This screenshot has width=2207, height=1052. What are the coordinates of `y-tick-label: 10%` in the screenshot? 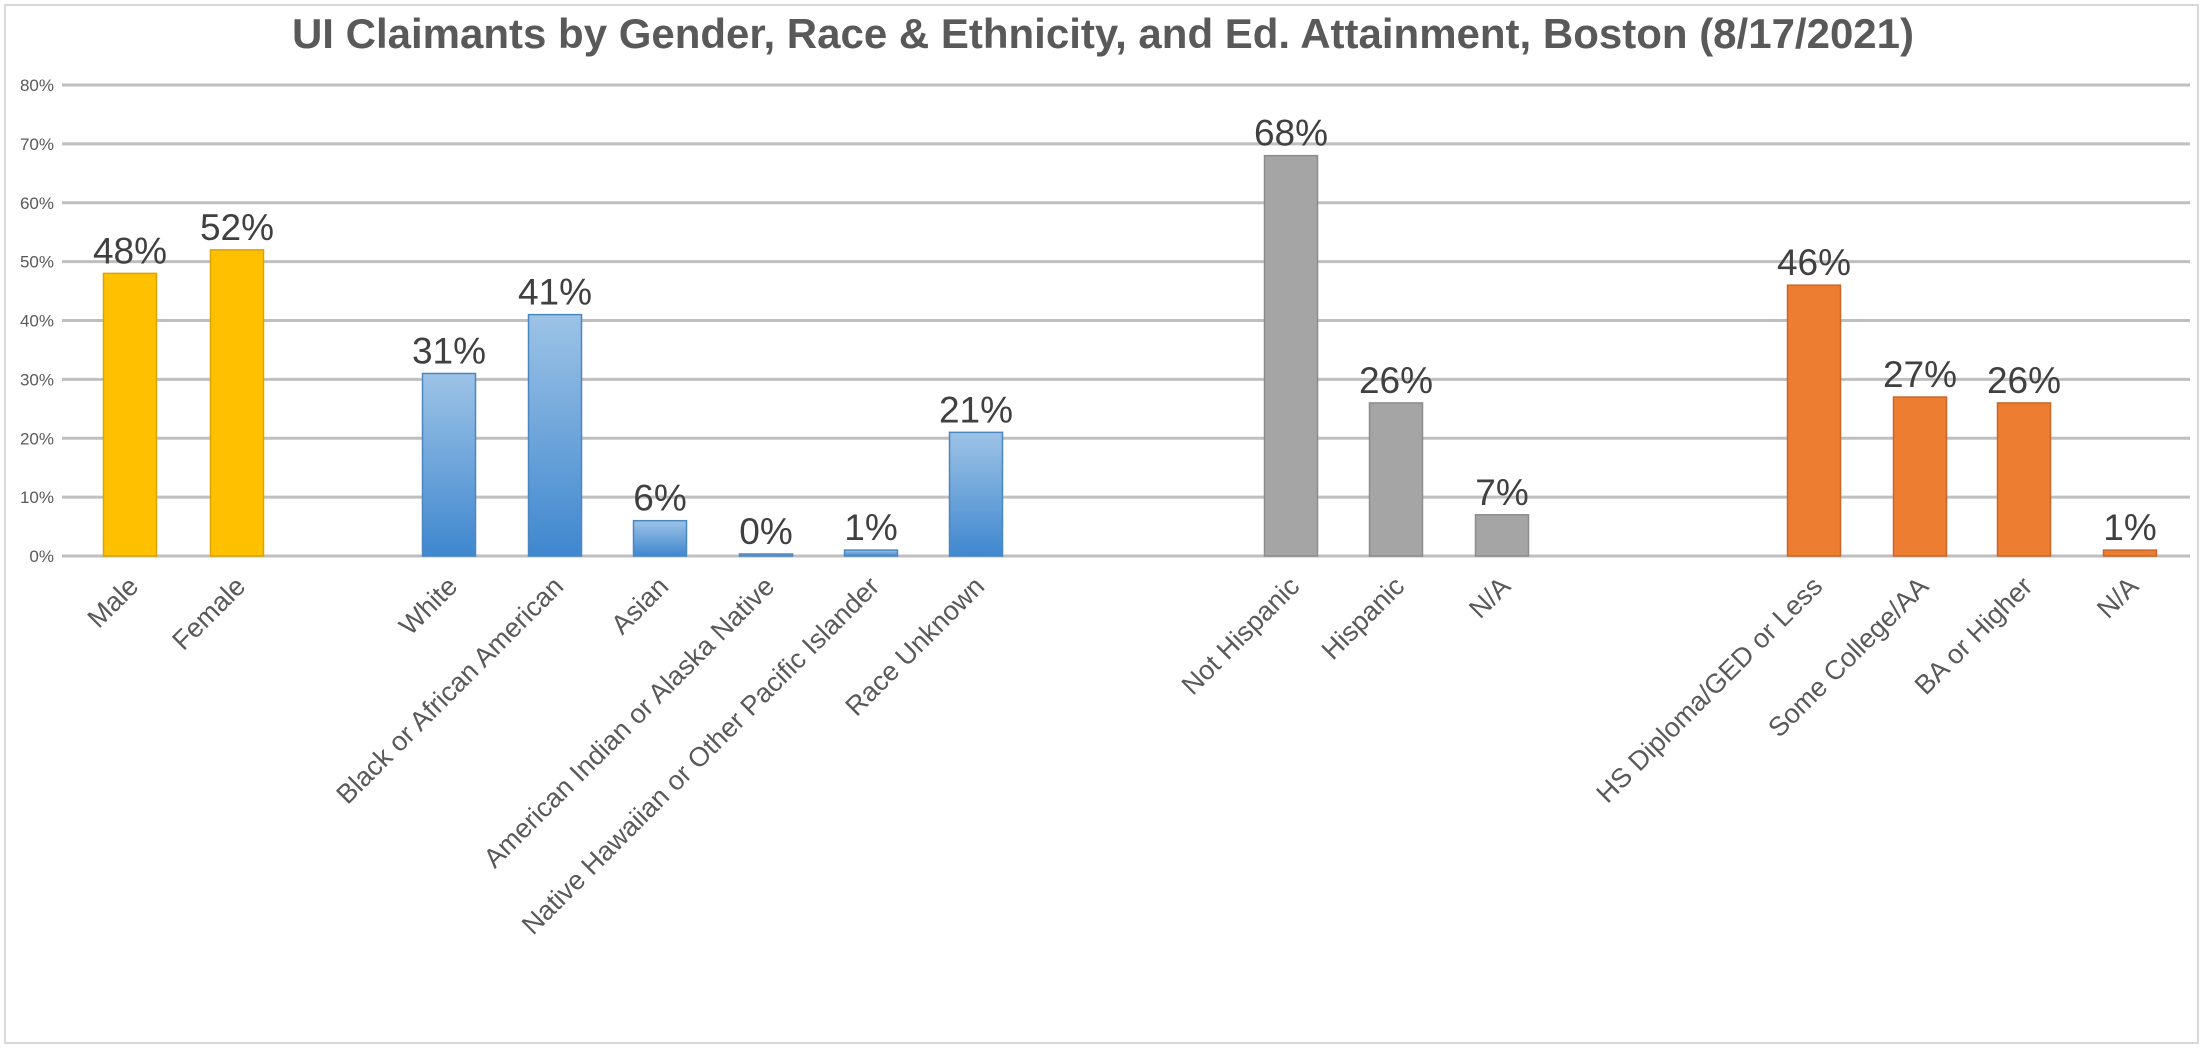 It's located at (37, 497).